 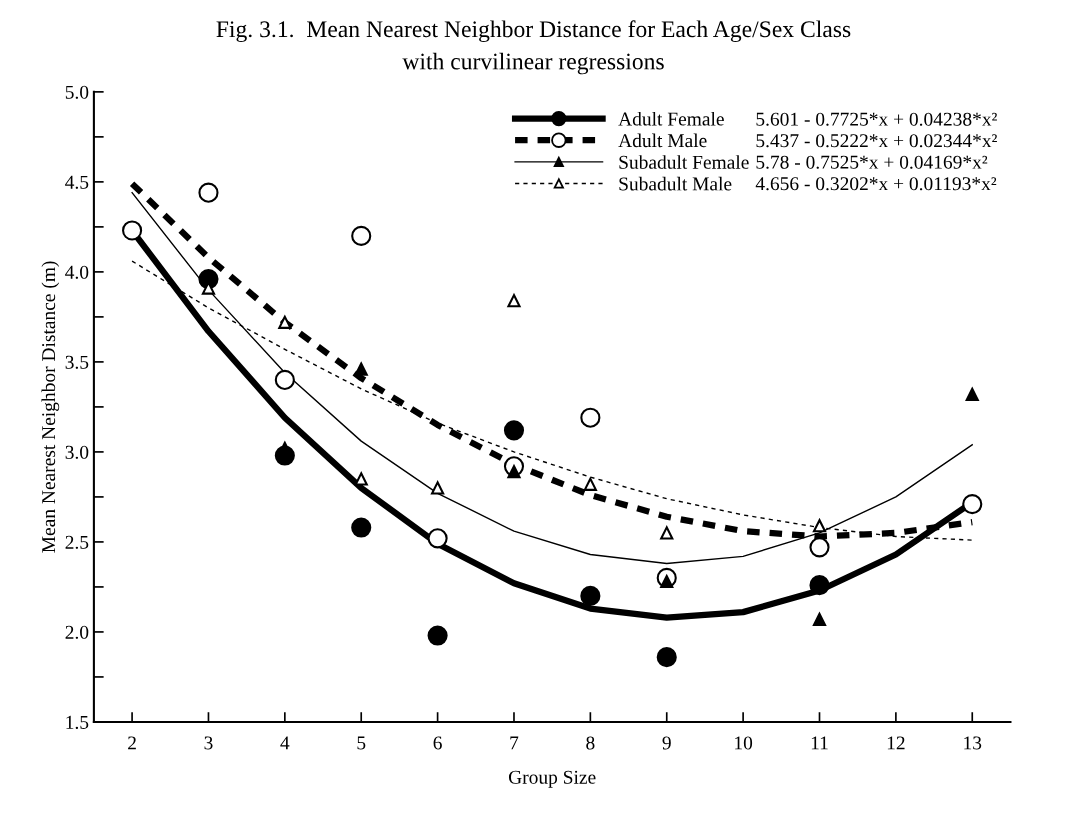 I want to click on legend-label: Subadult Female, so click(x=684, y=162).